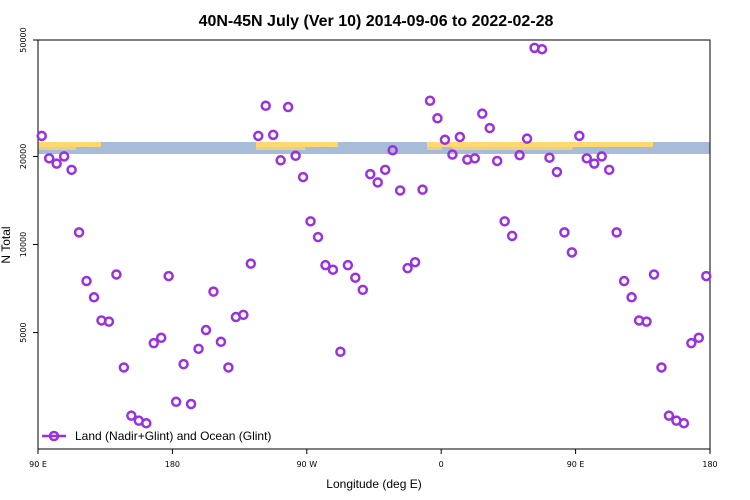  Describe the element at coordinates (23, 332) in the screenshot. I see `y-tick-label: 5000` at that location.